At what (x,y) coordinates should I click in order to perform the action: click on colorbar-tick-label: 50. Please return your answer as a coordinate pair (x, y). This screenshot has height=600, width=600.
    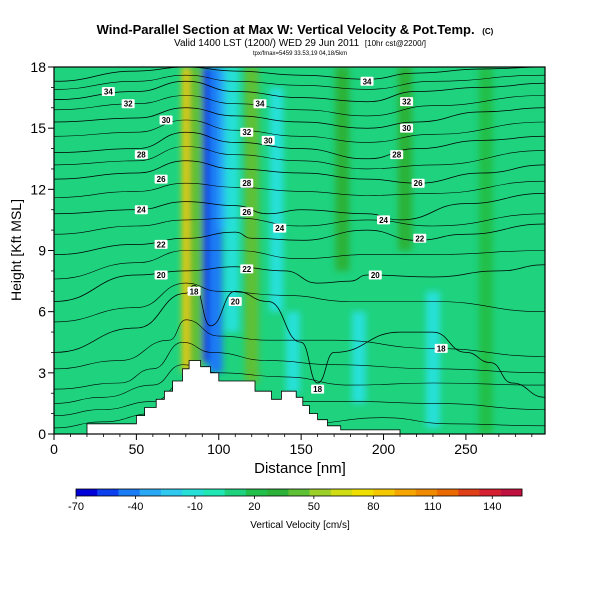
    Looking at the image, I should click on (314, 507).